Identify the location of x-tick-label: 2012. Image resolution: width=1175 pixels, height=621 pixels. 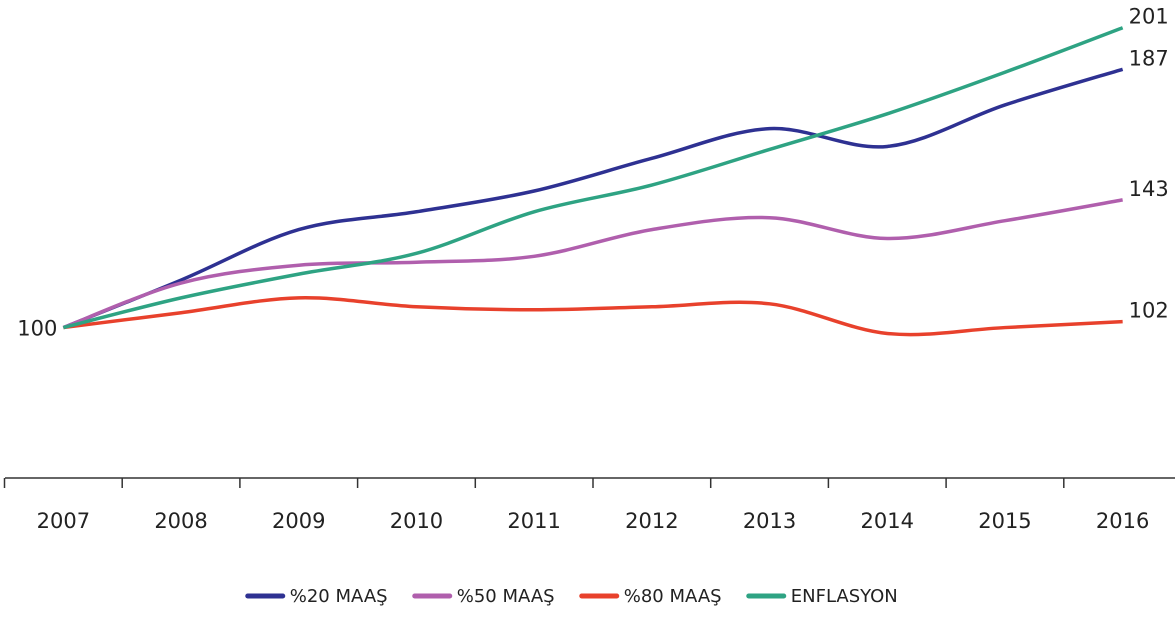
(651, 521).